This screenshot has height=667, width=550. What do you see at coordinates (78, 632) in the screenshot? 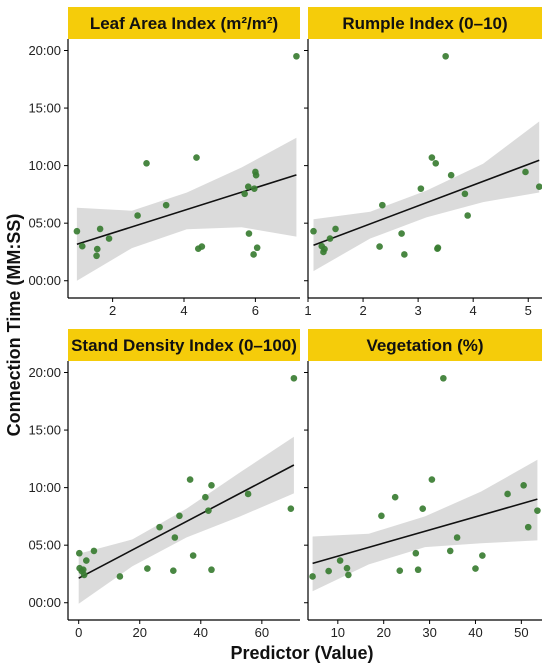
I see `x-tick-label: 0` at bounding box center [78, 632].